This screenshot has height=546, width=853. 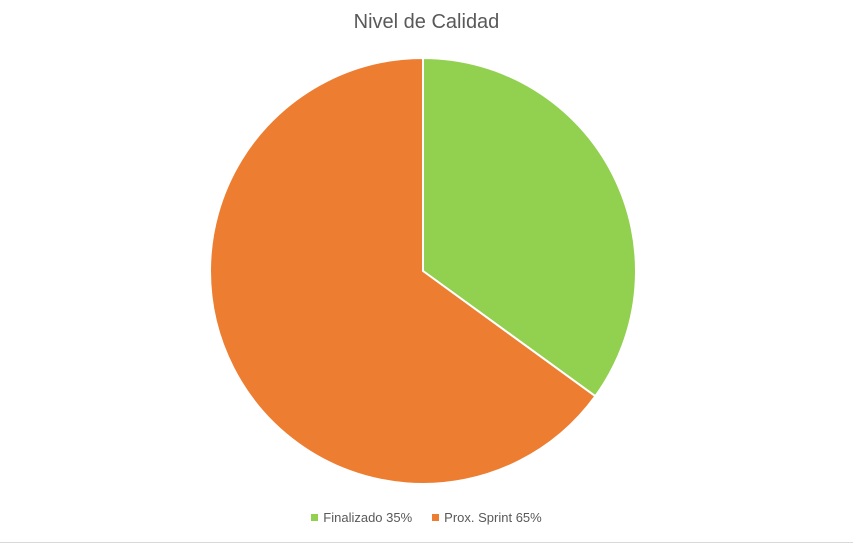 I want to click on legend-swatch-prox-sprint, so click(x=436, y=517).